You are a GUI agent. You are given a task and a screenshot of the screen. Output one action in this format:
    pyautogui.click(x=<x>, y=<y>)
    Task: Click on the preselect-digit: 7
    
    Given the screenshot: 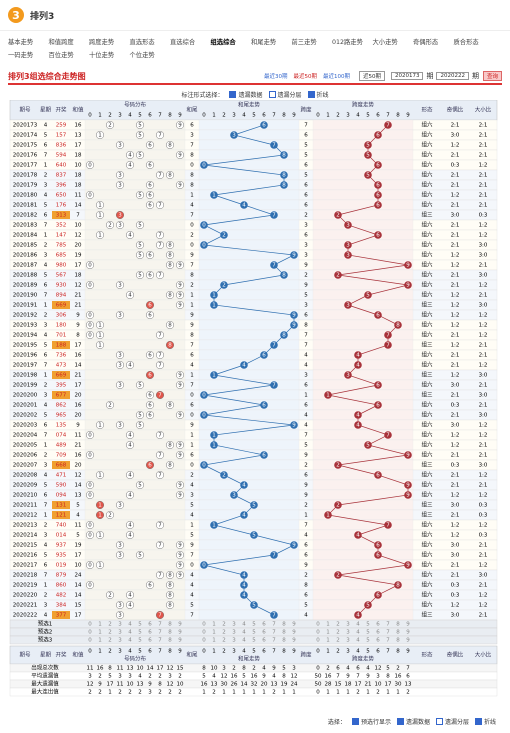 What is the action you would take?
    pyautogui.click(x=388, y=641)
    